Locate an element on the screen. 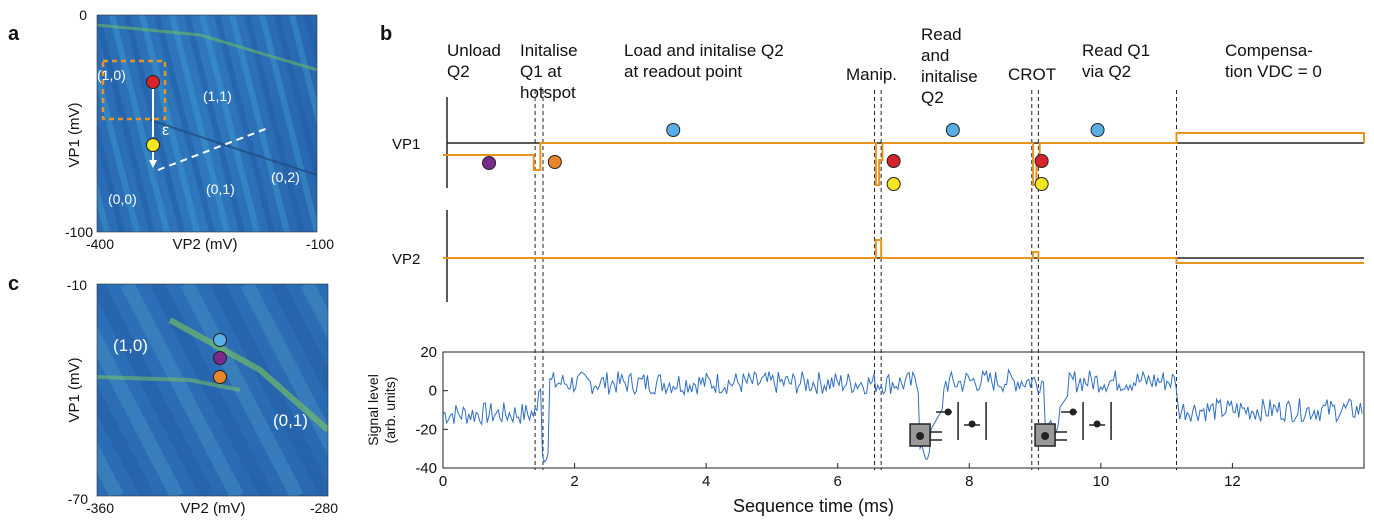 The image size is (1374, 525). series-label: VP1 is located at coordinates (406, 144).